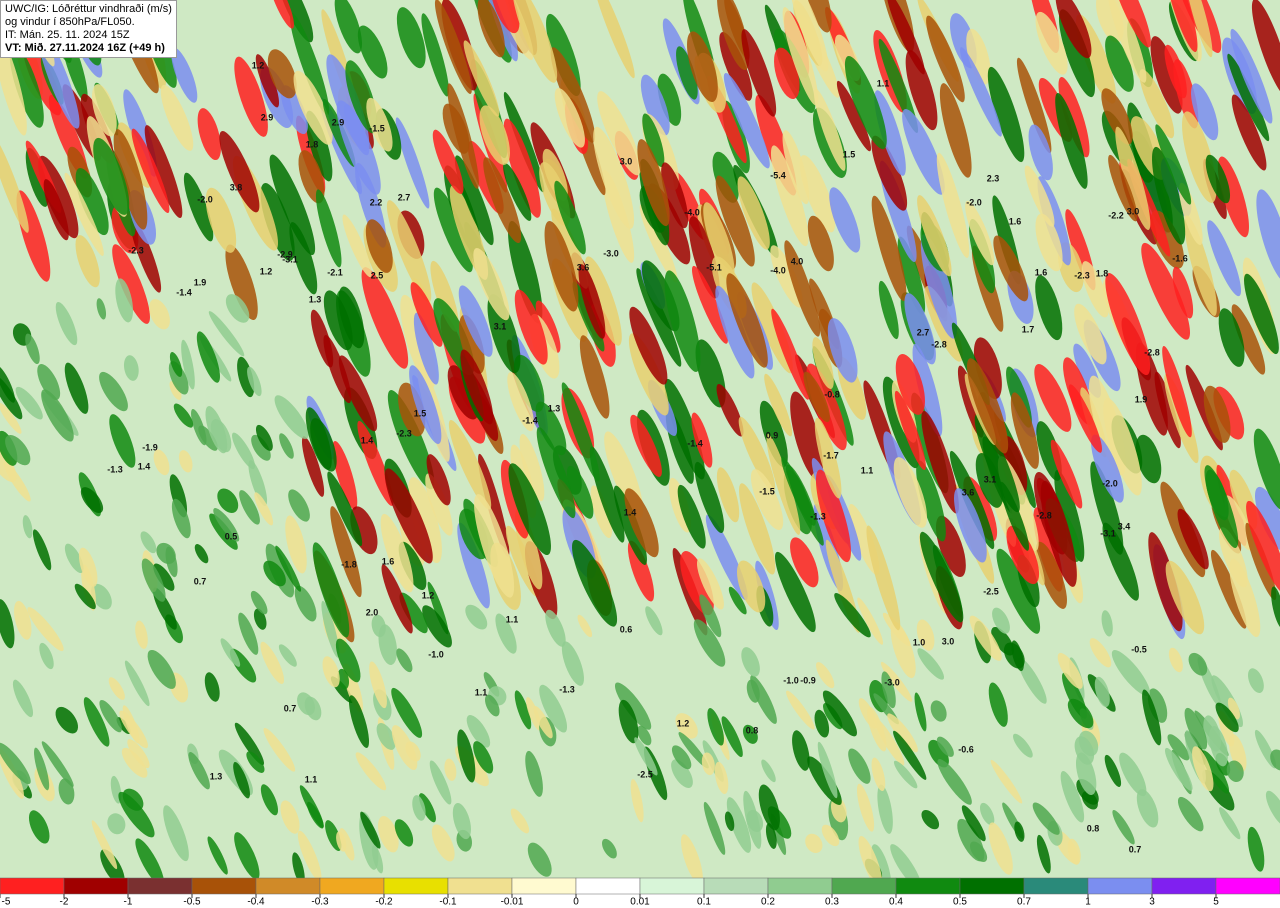 This screenshot has height=908, width=1280. Describe the element at coordinates (849, 154) in the screenshot. I see `map-value-label: 1.5` at that location.